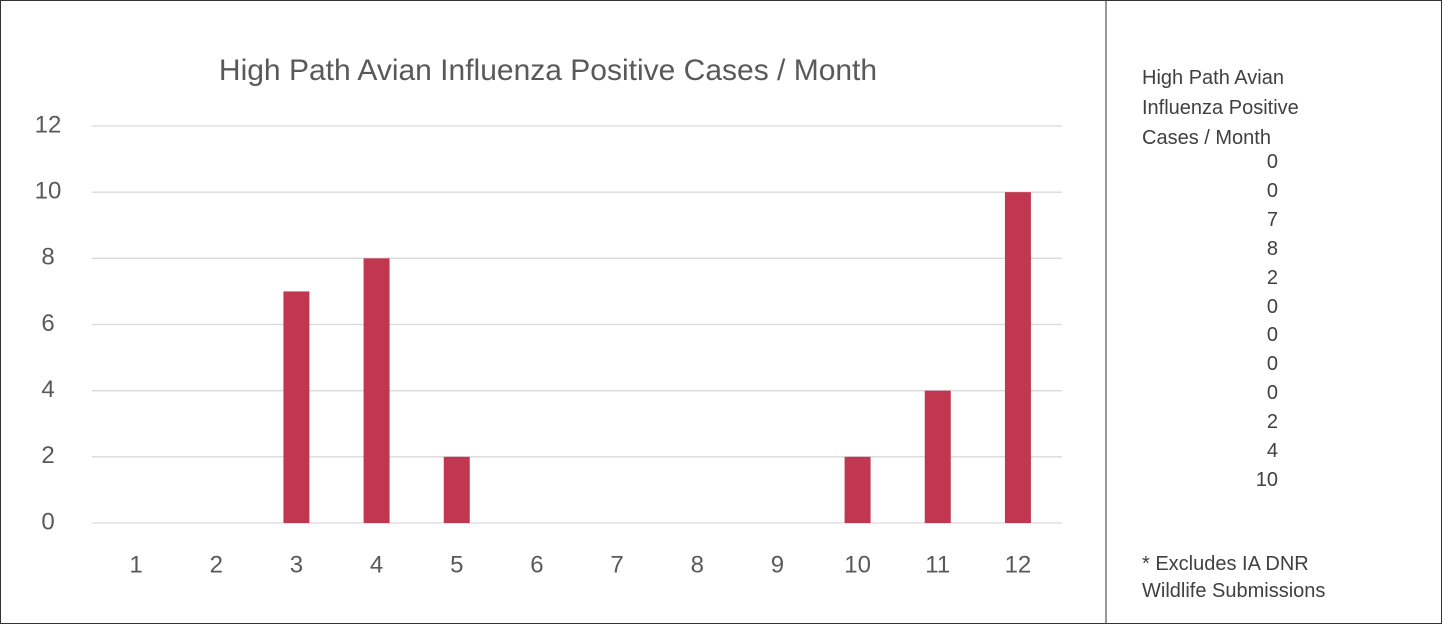 This screenshot has width=1442, height=624. Describe the element at coordinates (216, 564) in the screenshot. I see `x-tick-label: 2` at that location.